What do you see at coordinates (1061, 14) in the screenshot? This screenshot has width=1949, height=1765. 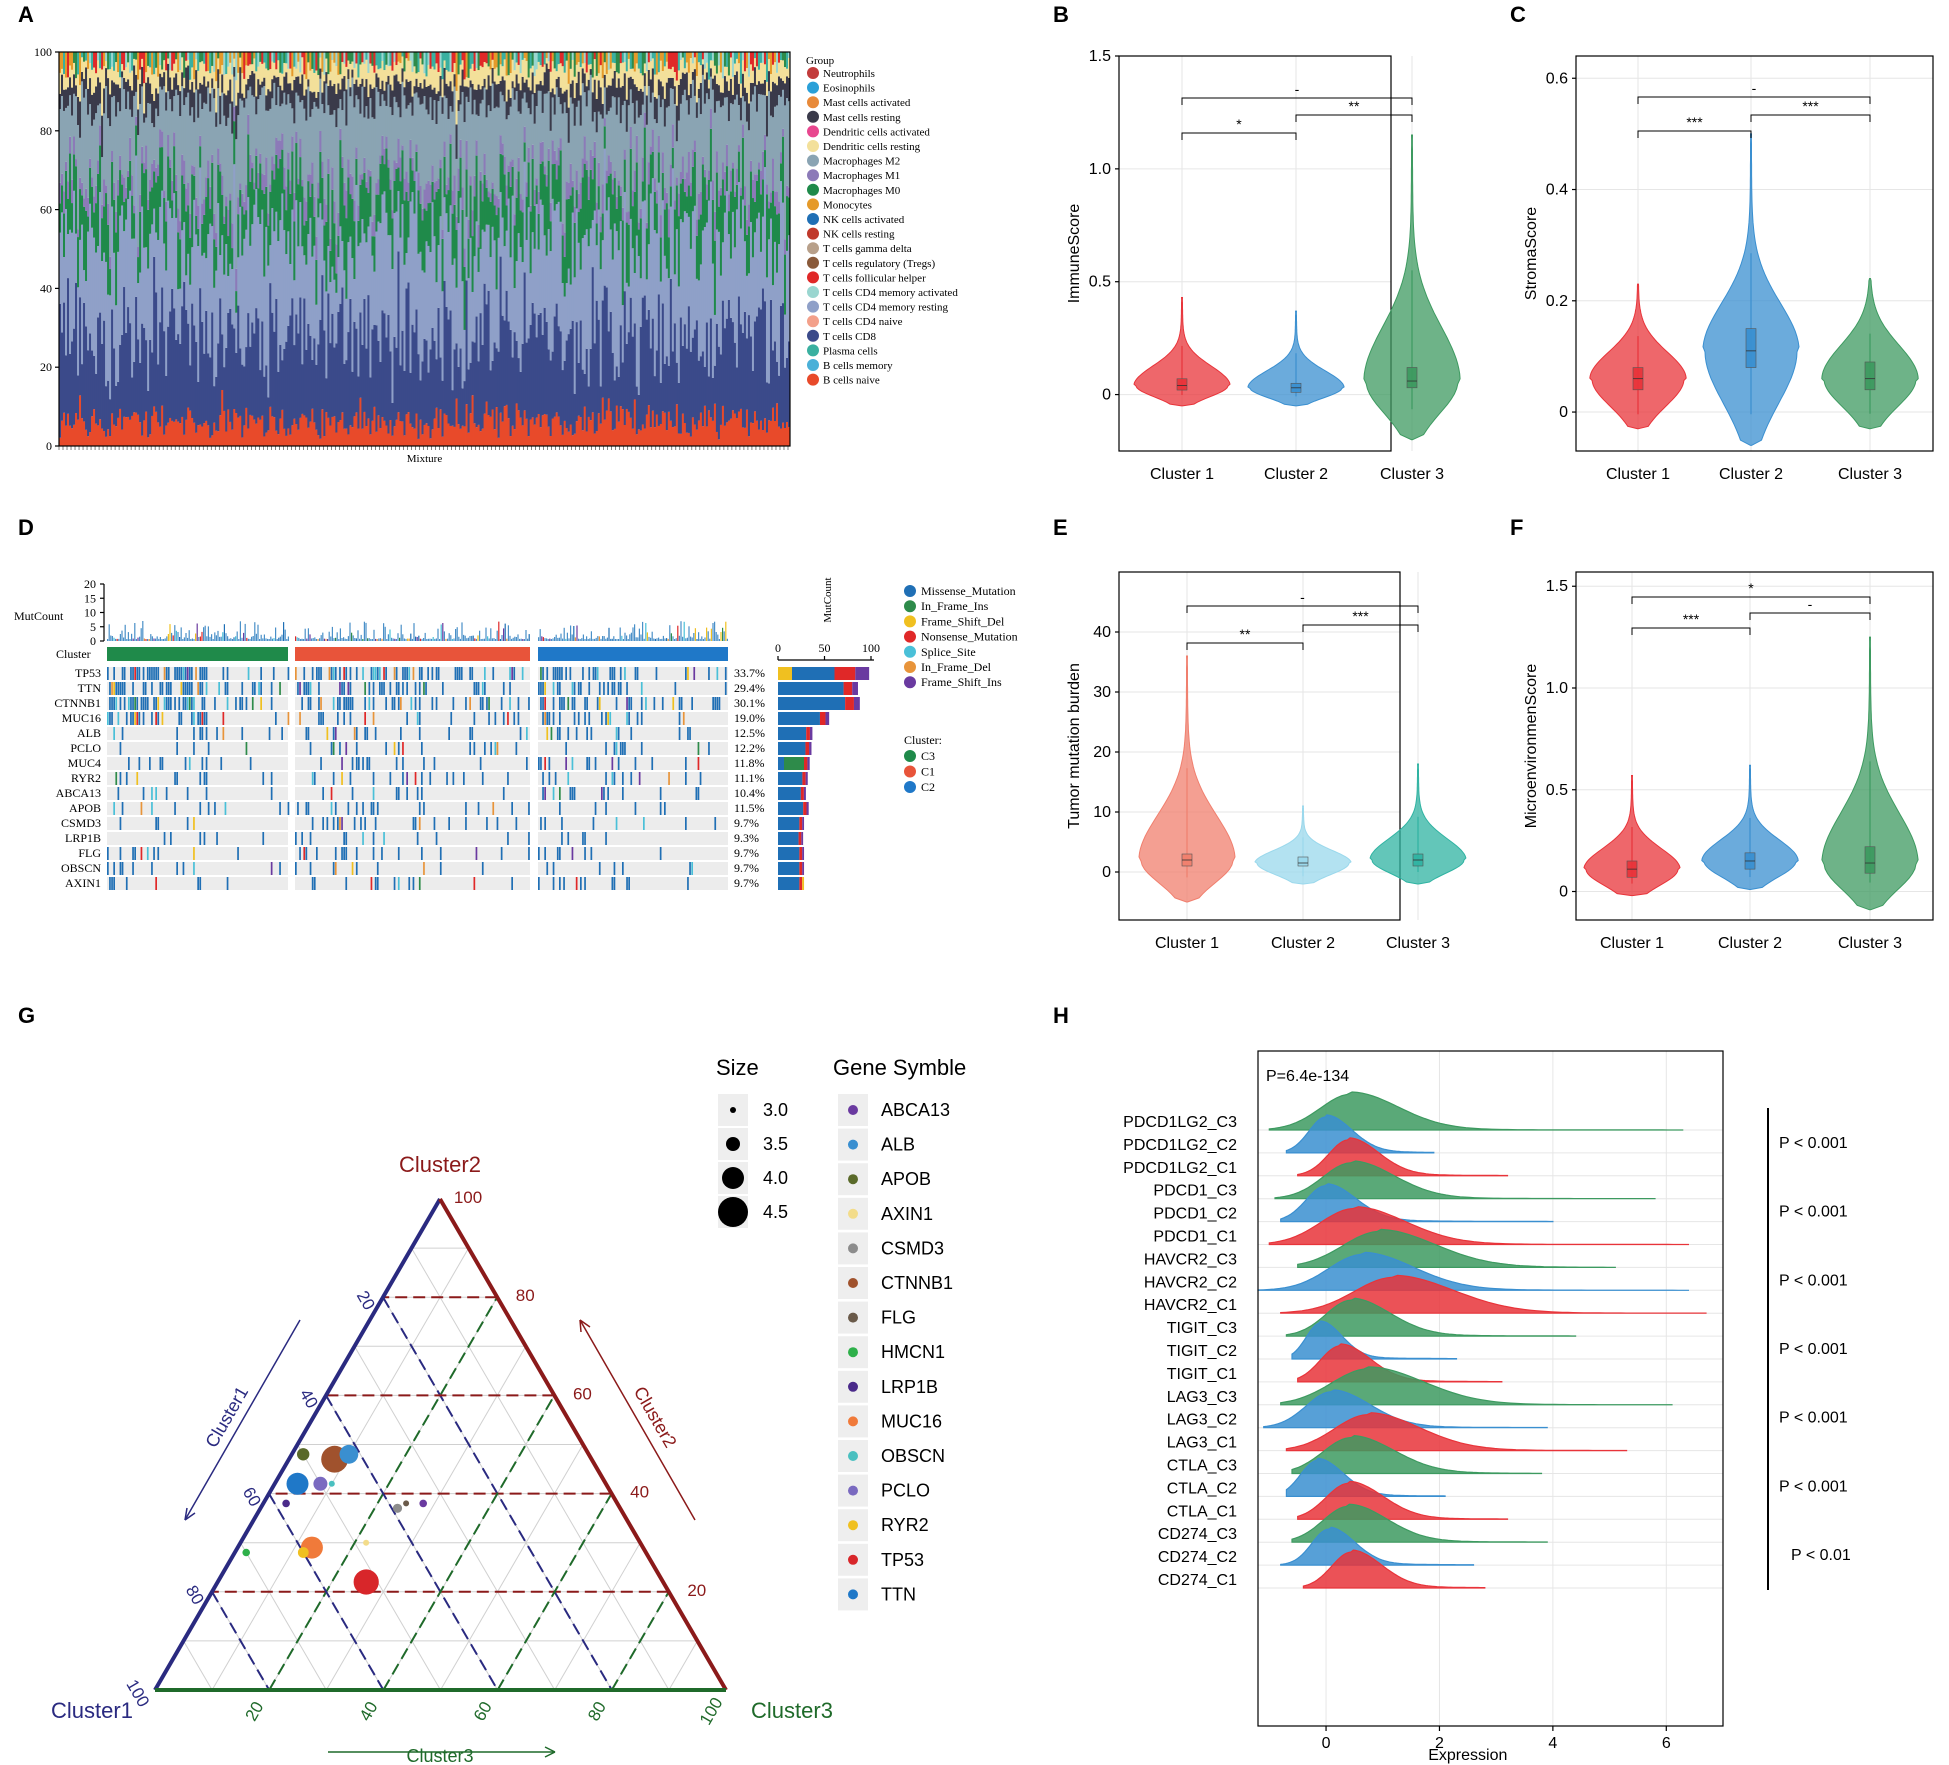 I see `panel-label-b: B` at bounding box center [1061, 14].